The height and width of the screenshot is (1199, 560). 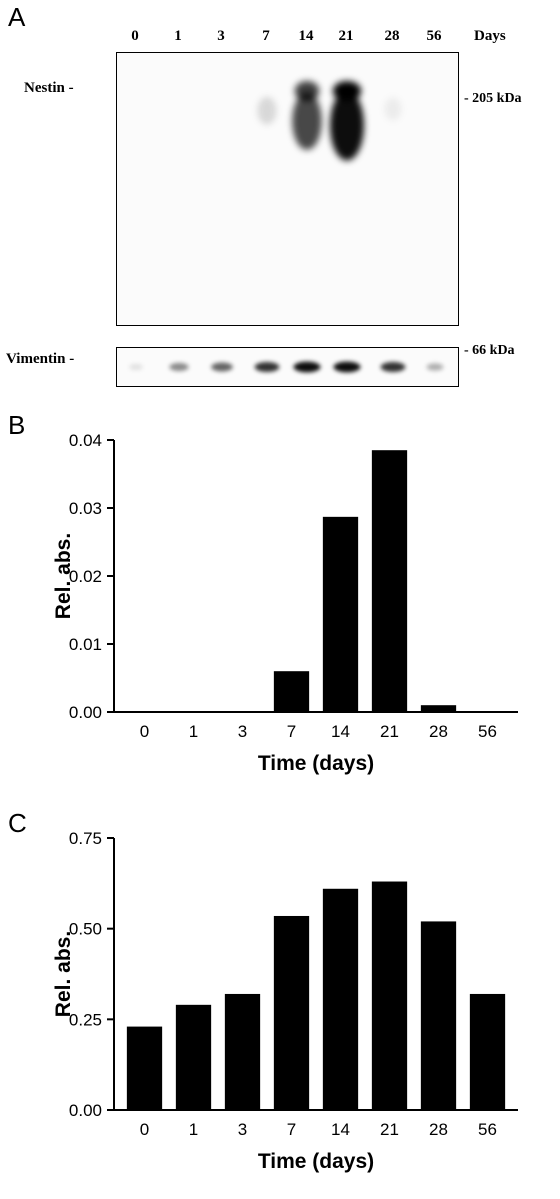 What do you see at coordinates (85, 440) in the screenshot?
I see `chart-b-ytick-label: 0.04` at bounding box center [85, 440].